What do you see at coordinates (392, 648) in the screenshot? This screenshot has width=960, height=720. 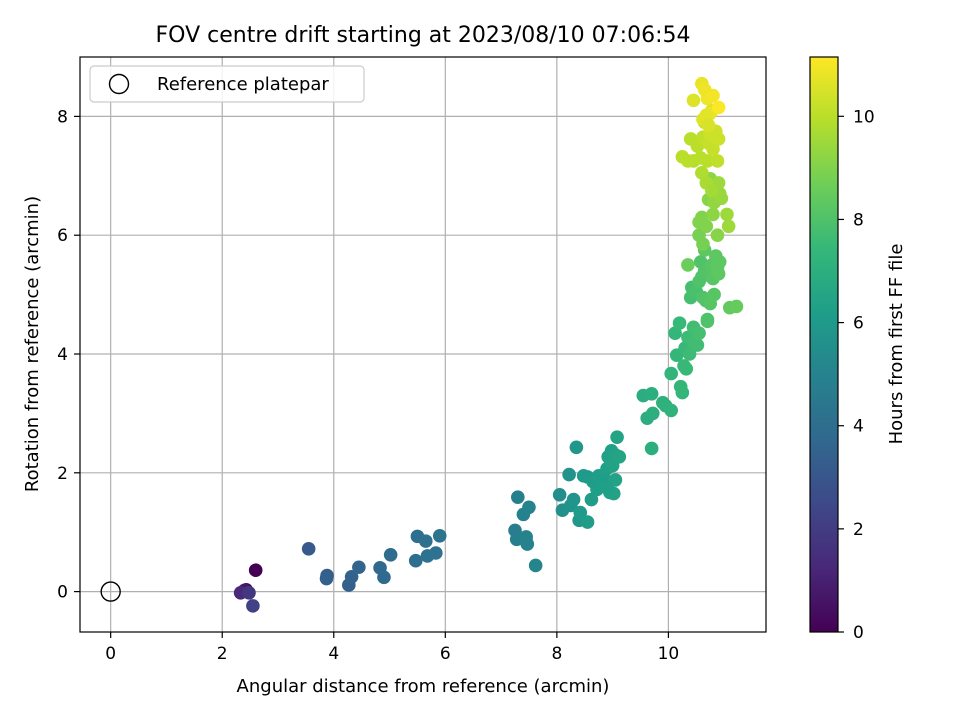 I see `x-axis-ticks: 0 2 4 6 8 10` at bounding box center [392, 648].